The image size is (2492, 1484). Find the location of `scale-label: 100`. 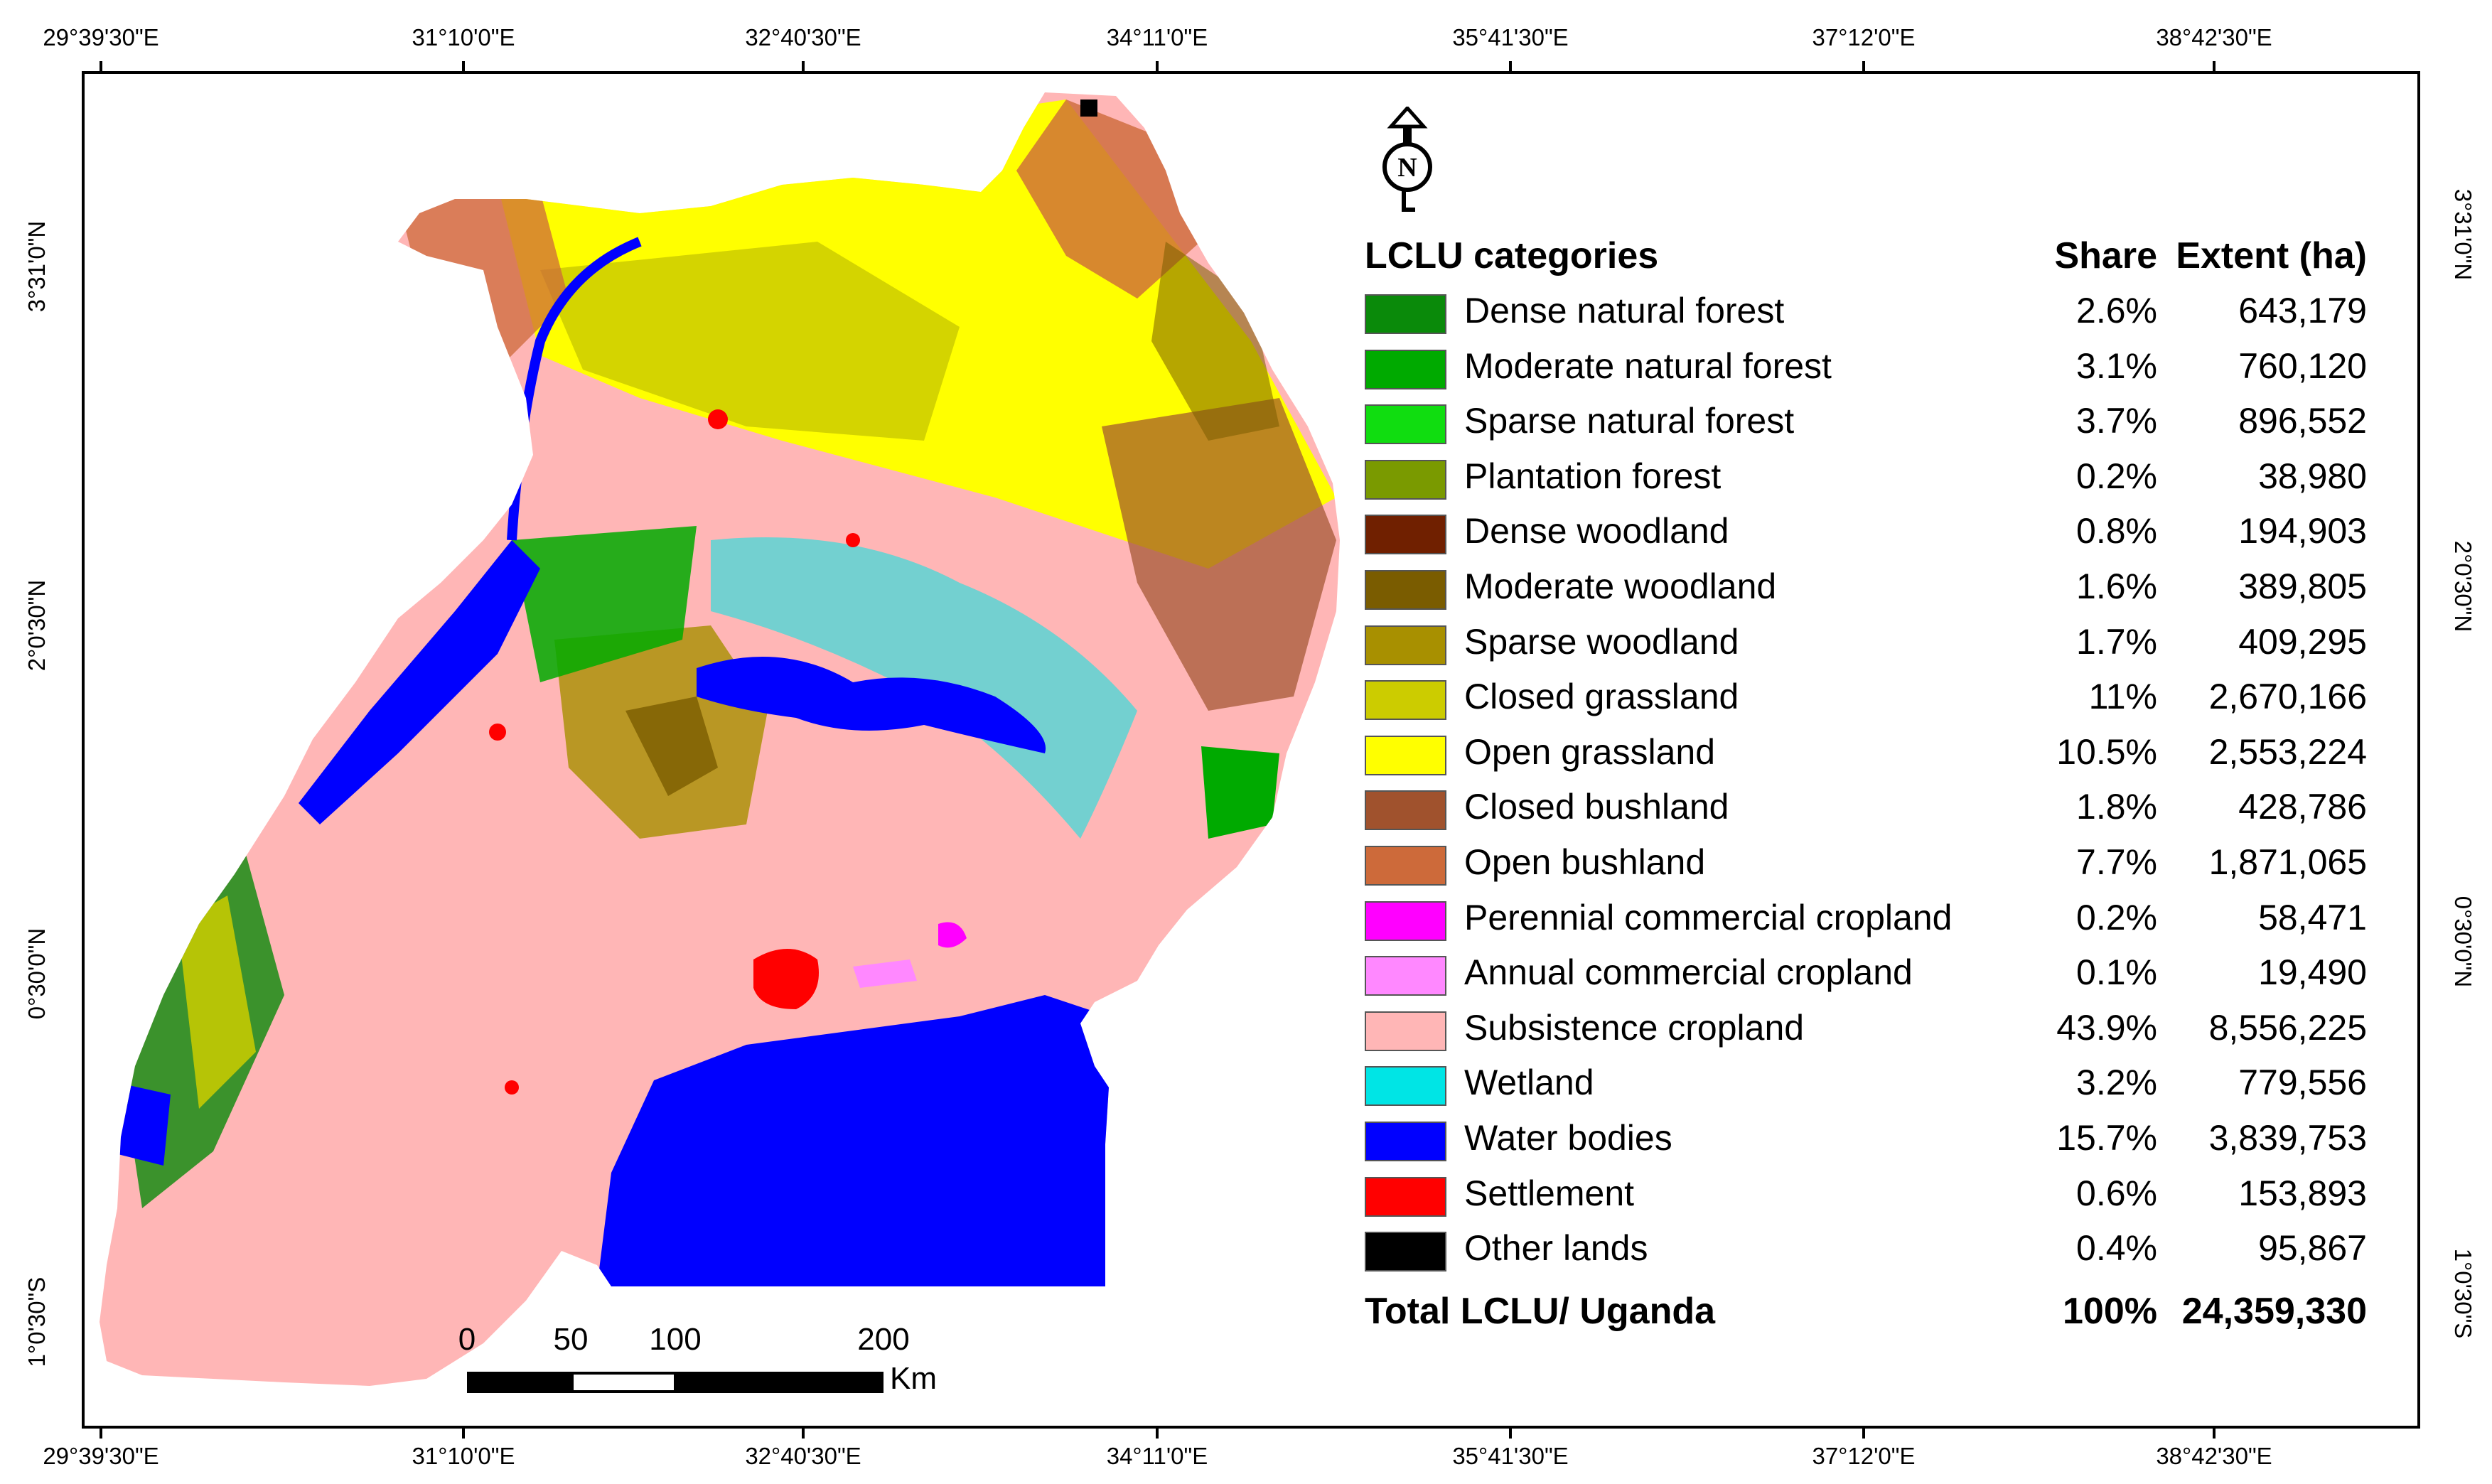

scale-label: 100 is located at coordinates (675, 1339).